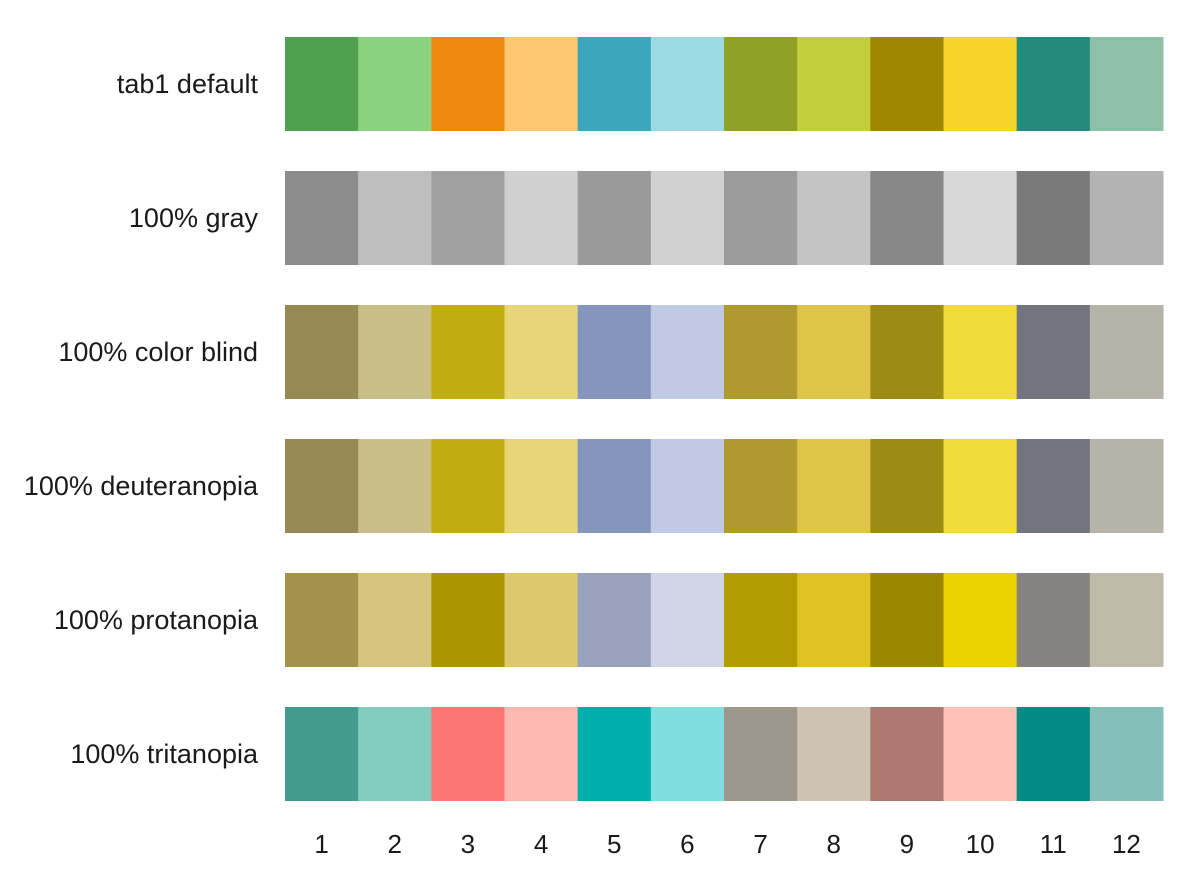 Image resolution: width=1200 pixels, height=873 pixels. I want to click on x-tick-label: 9, so click(907, 844).